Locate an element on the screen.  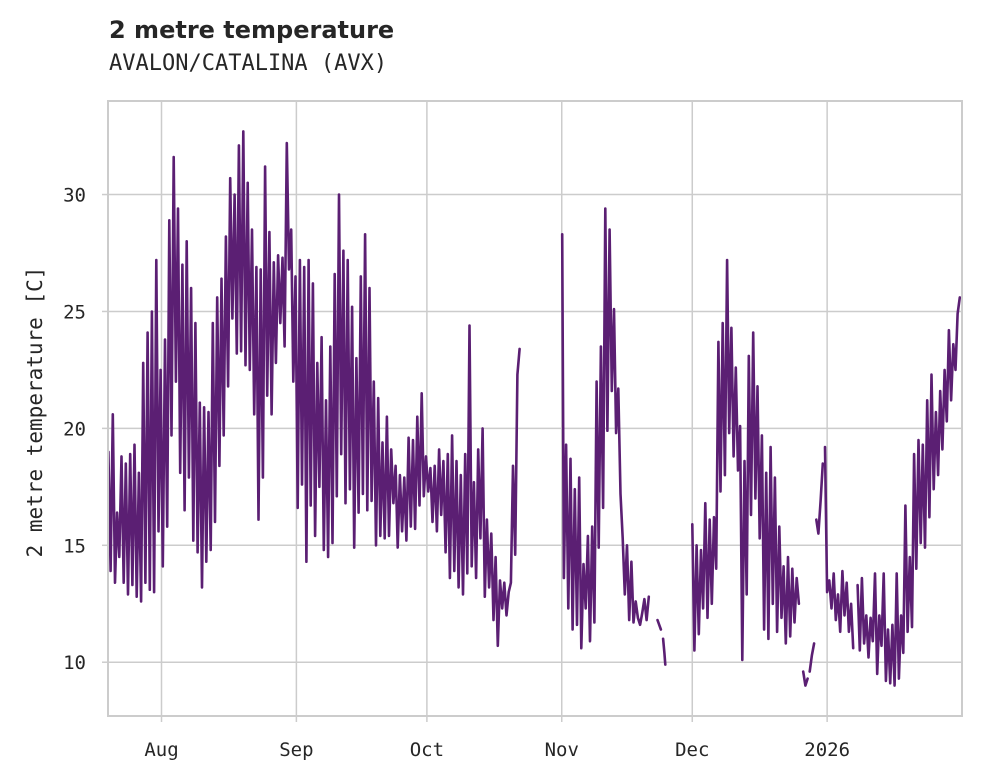
y-tick-label: 20 is located at coordinates (74, 429).